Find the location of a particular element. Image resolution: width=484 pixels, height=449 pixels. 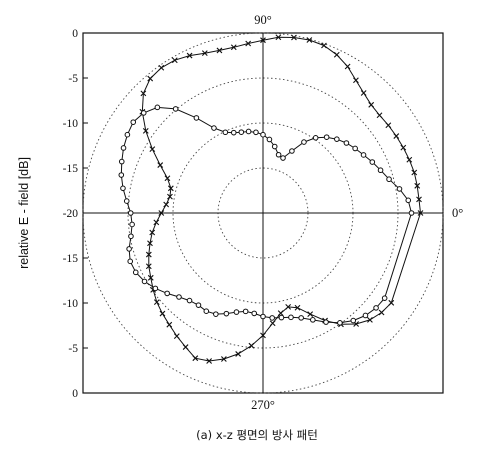

angle-label-90: 90° is located at coordinates (263, 20).